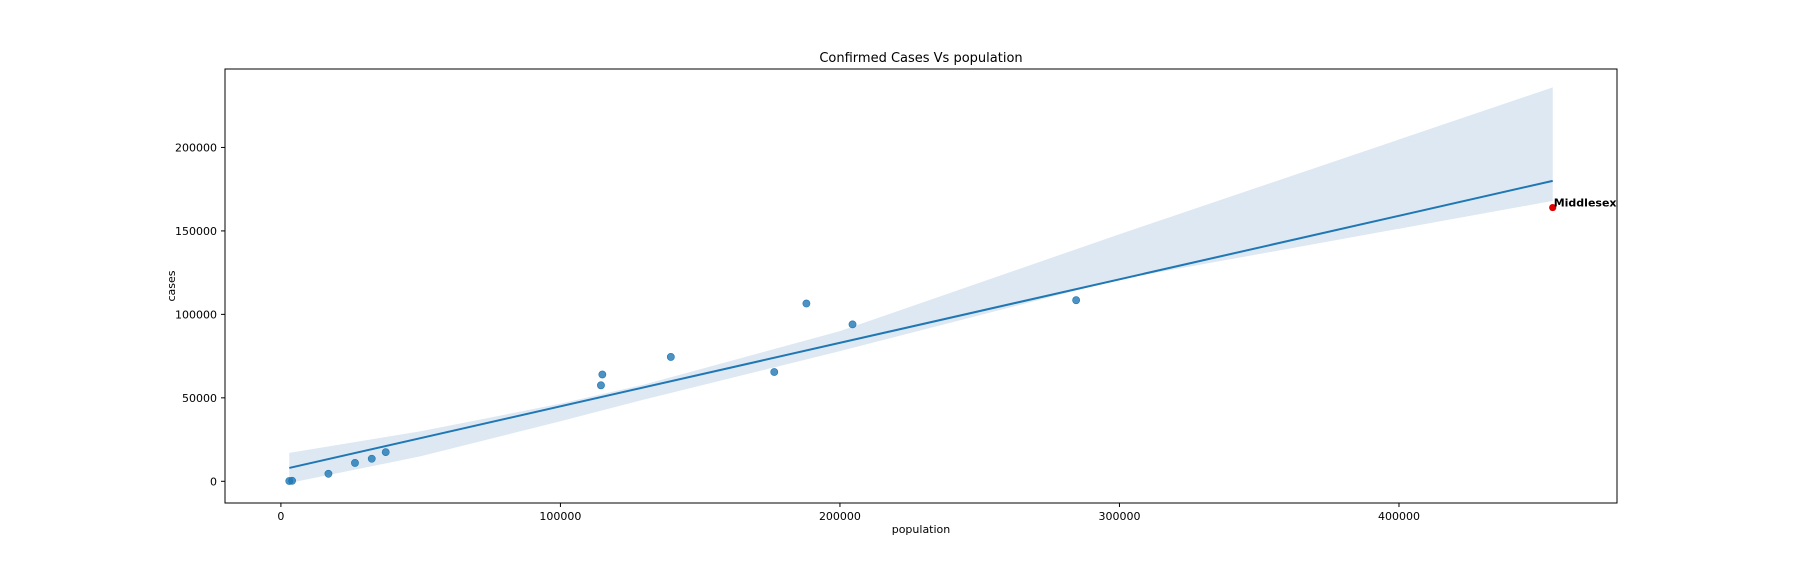 The height and width of the screenshot is (576, 1800). What do you see at coordinates (920, 58) in the screenshot?
I see `chart-title: Confirmed Cases Vs population` at bounding box center [920, 58].